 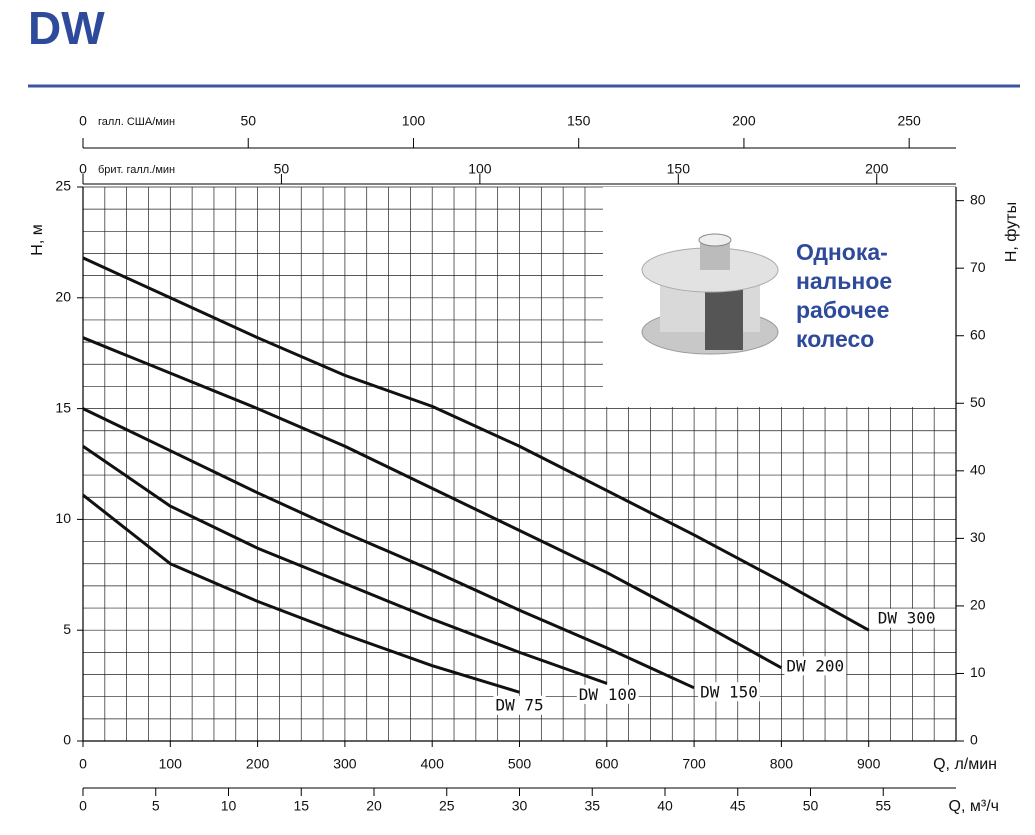 I want to click on caption-line: Однока-, so click(x=842, y=252).